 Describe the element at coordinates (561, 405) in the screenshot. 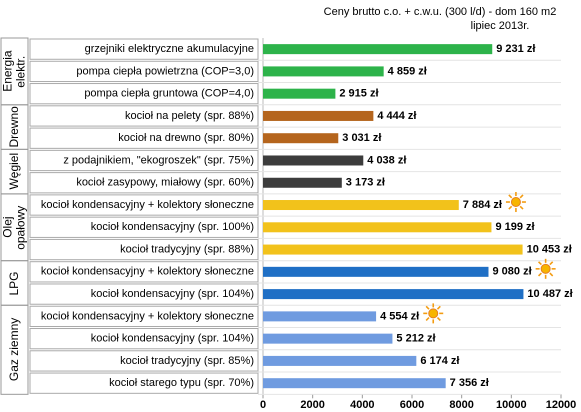

I see `x-tick-label: 12000` at that location.